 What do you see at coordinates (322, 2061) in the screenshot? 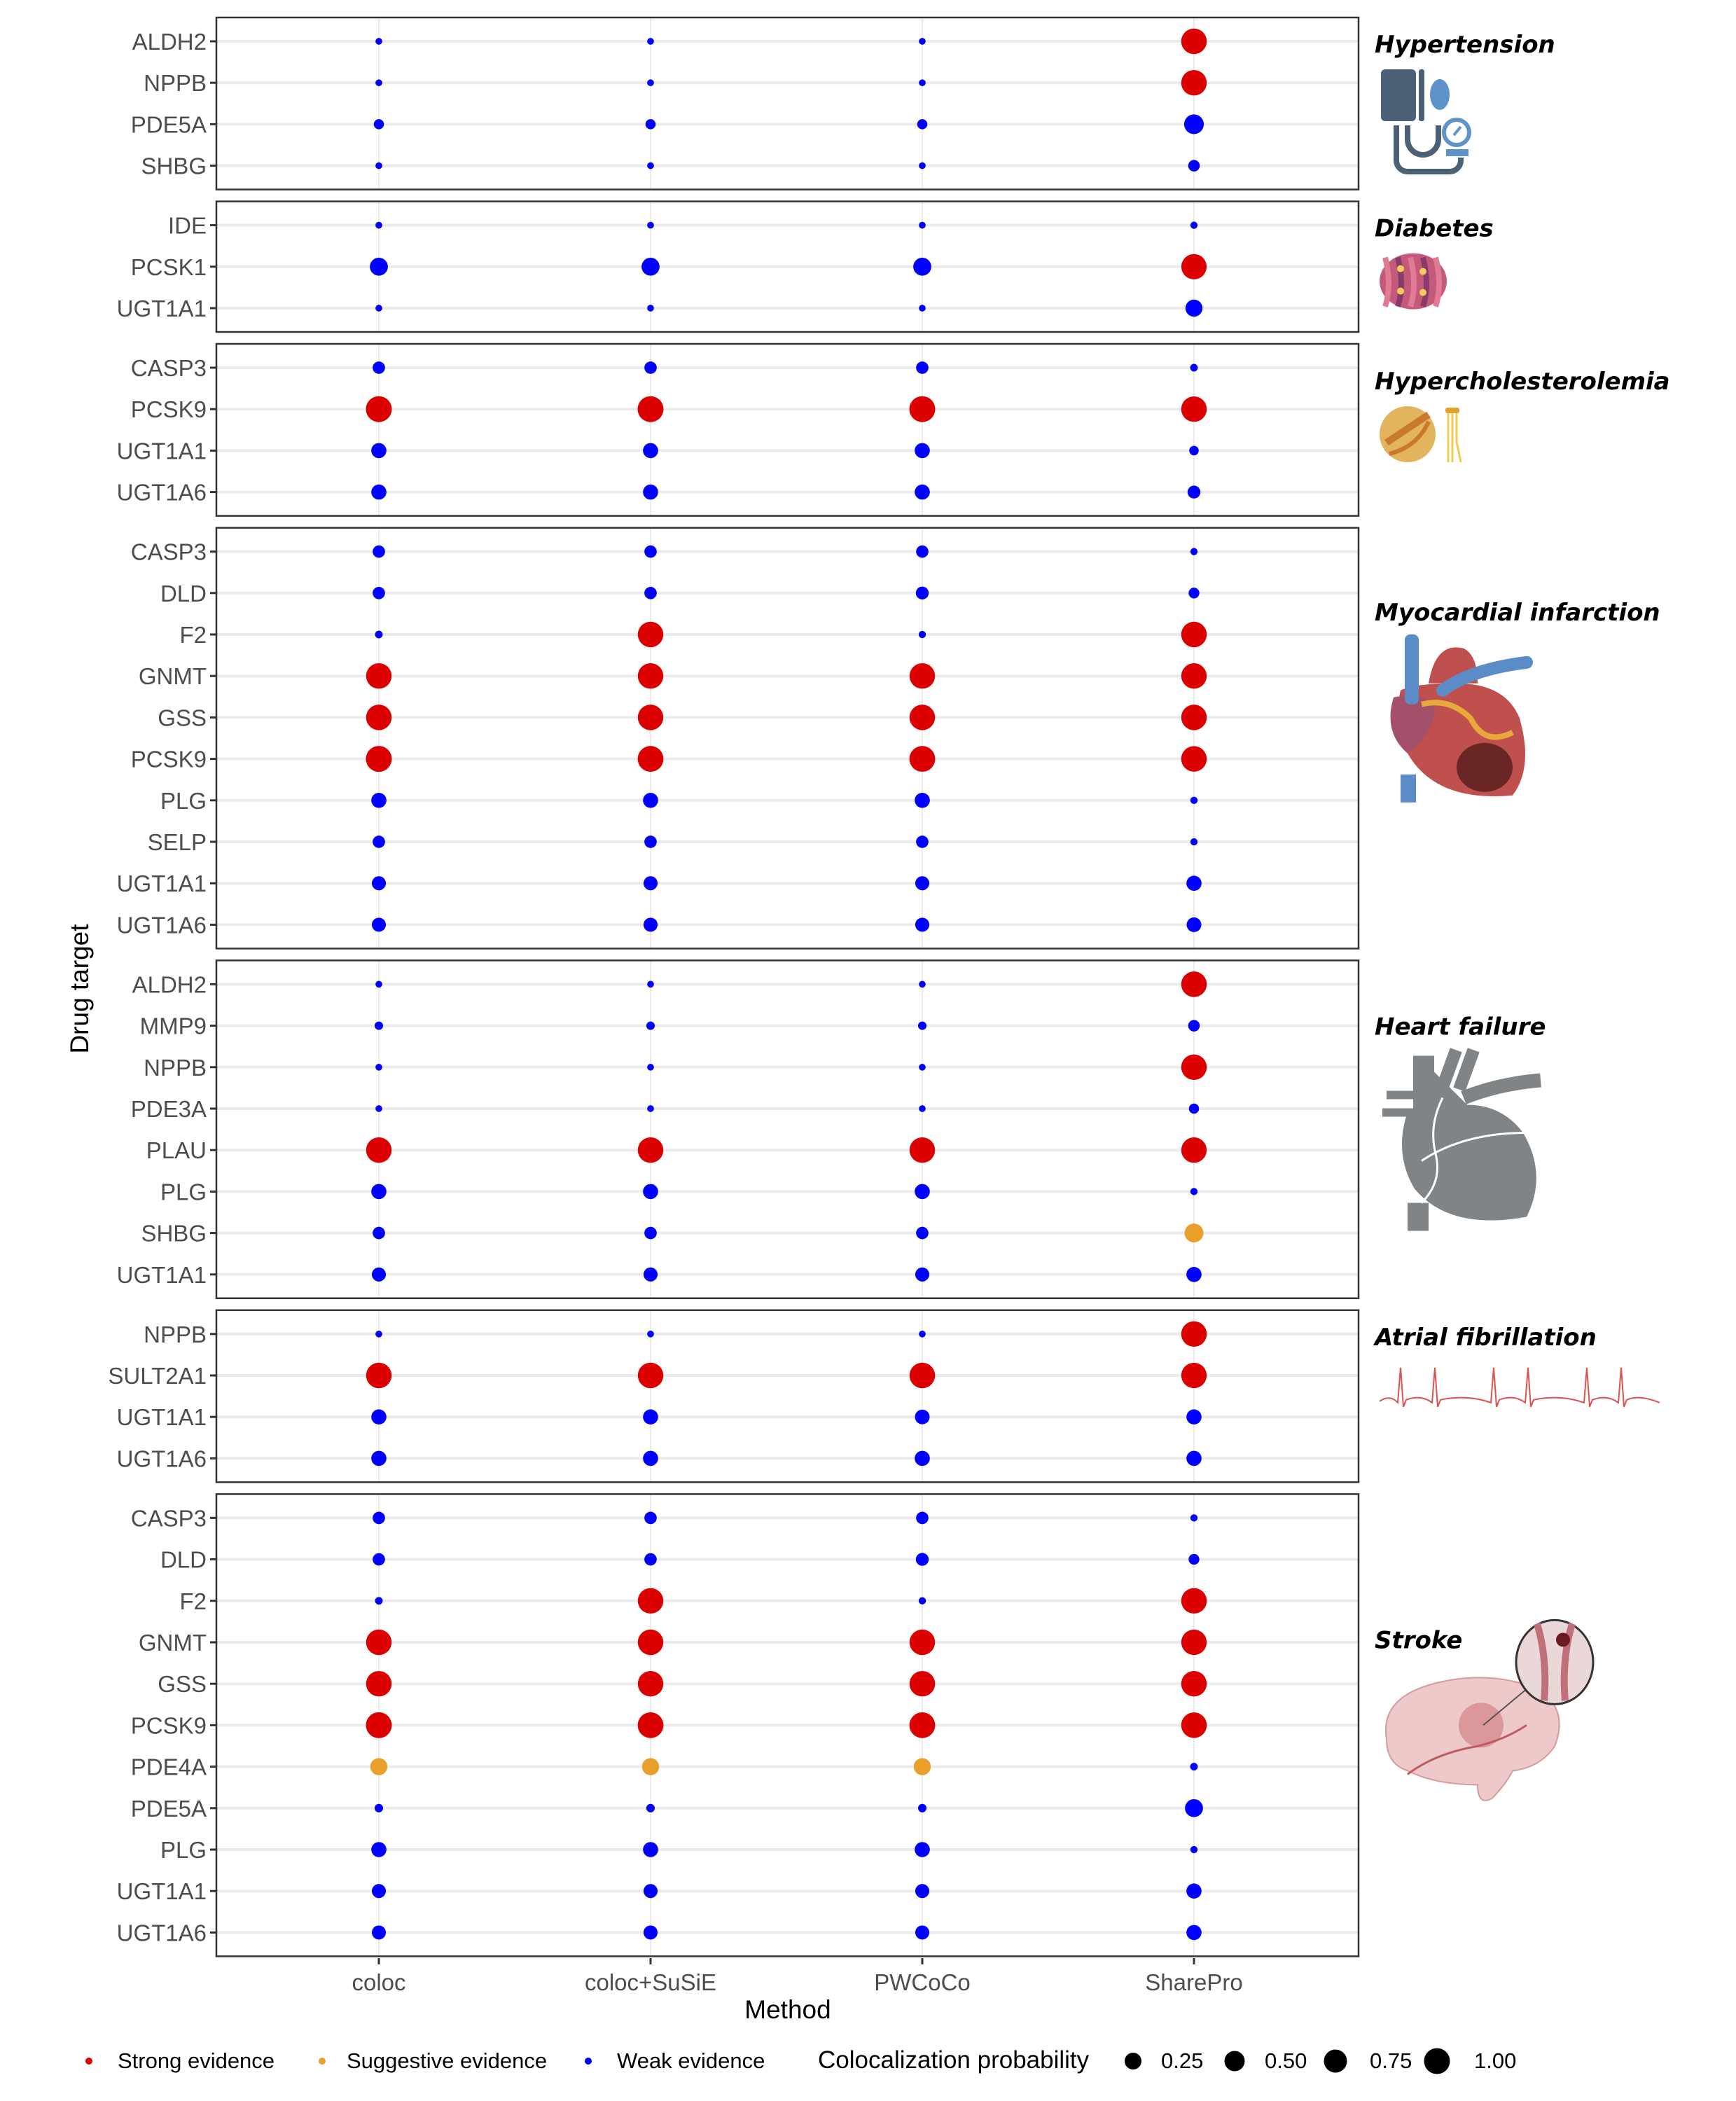
I see `legend-swatch` at bounding box center [322, 2061].